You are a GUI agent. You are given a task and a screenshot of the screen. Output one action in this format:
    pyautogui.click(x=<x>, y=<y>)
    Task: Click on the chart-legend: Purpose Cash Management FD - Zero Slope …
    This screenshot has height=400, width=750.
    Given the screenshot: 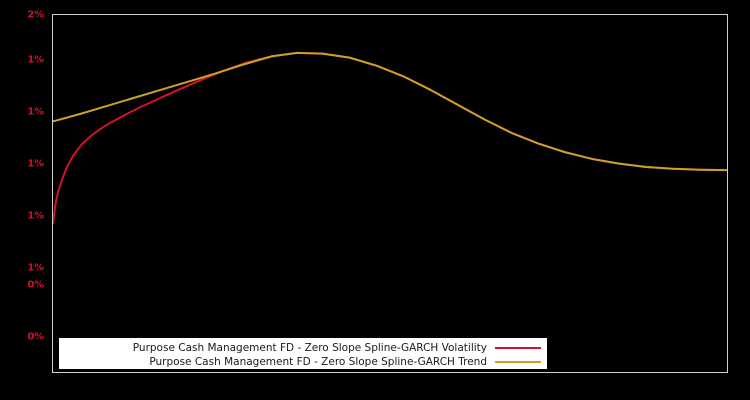 What is the action you would take?
    pyautogui.click(x=303, y=353)
    